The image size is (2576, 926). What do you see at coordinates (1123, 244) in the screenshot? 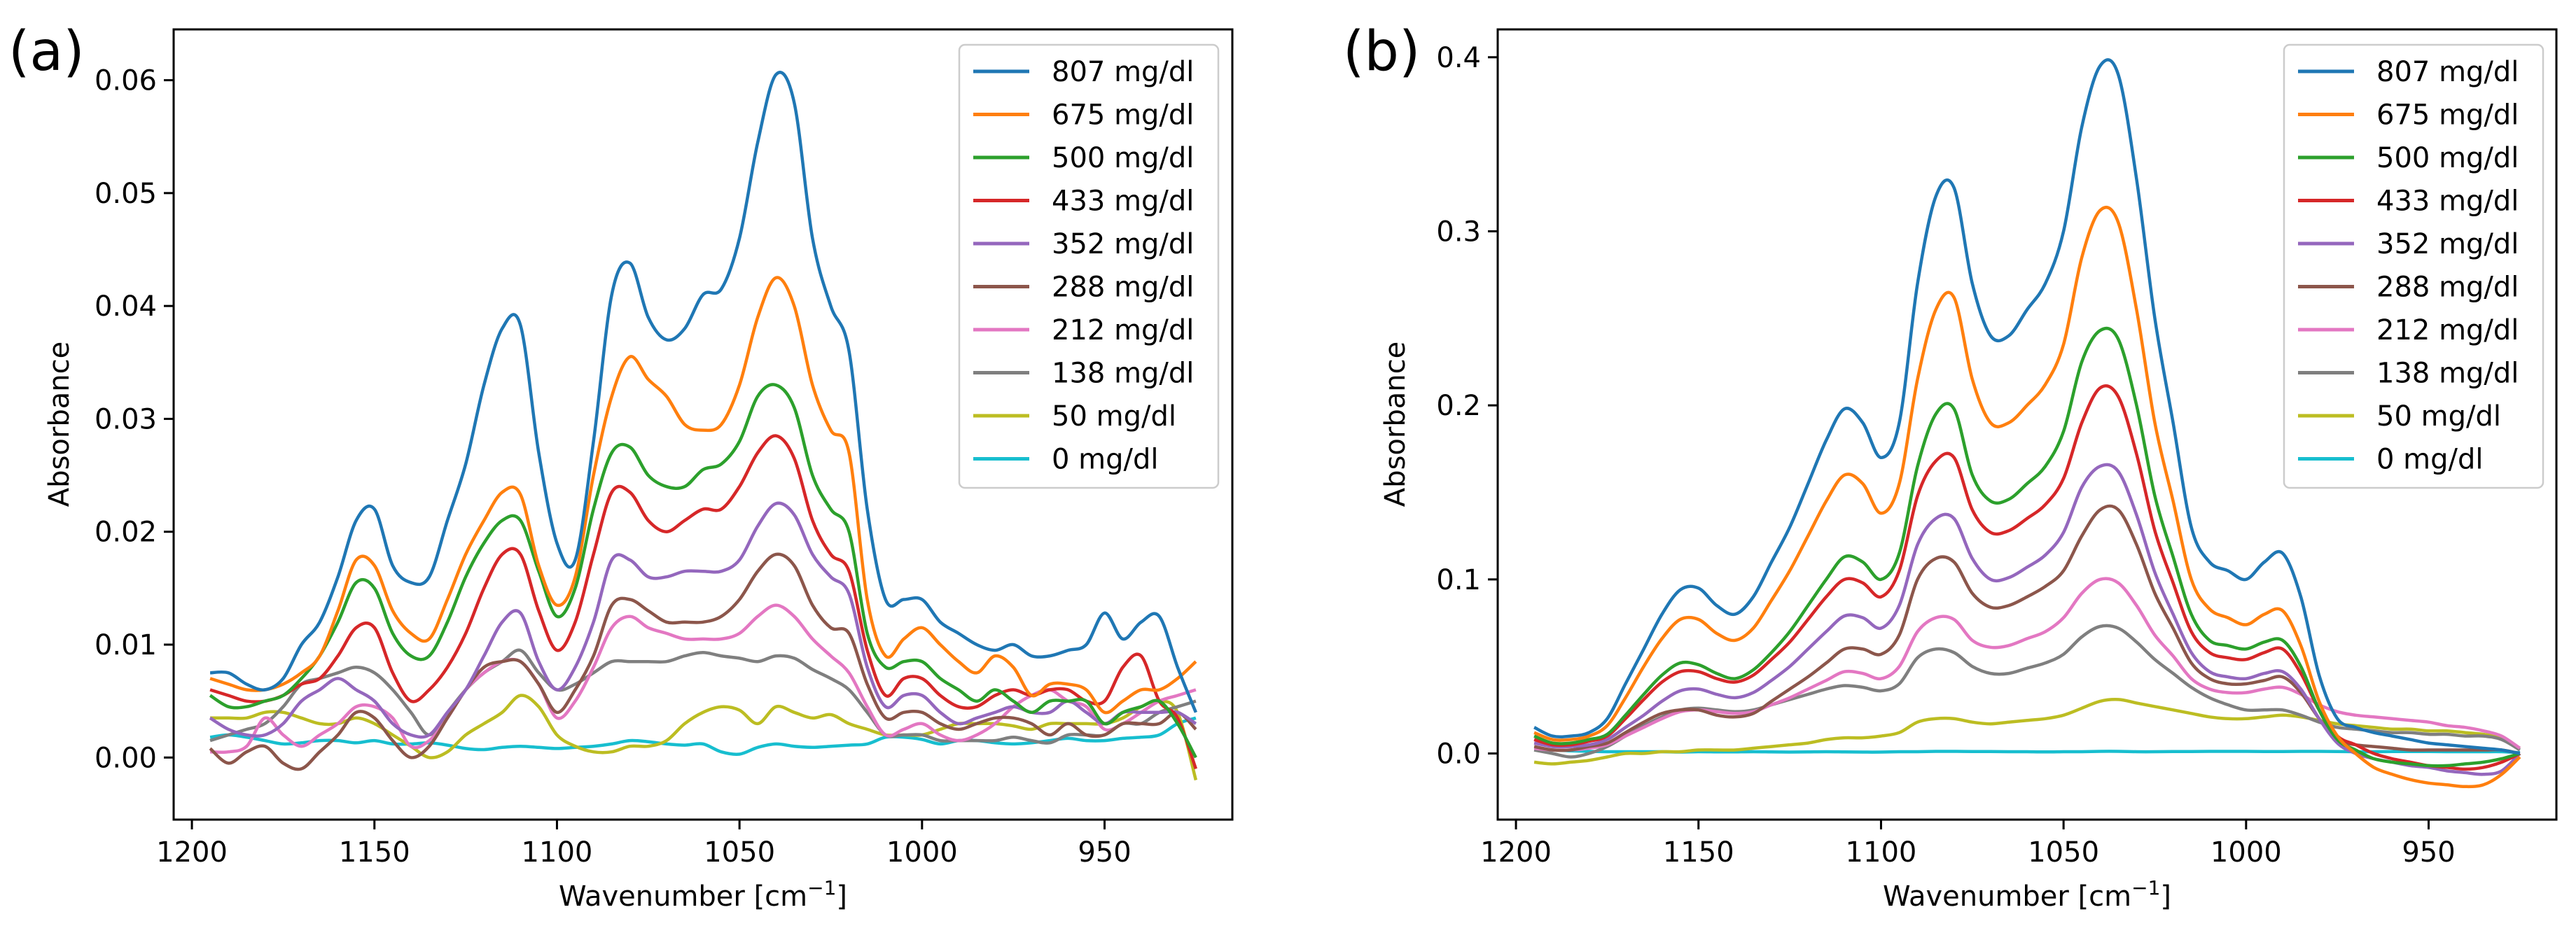
I see `panel-a-legend-label-352: 352 mg/dl` at bounding box center [1123, 244].